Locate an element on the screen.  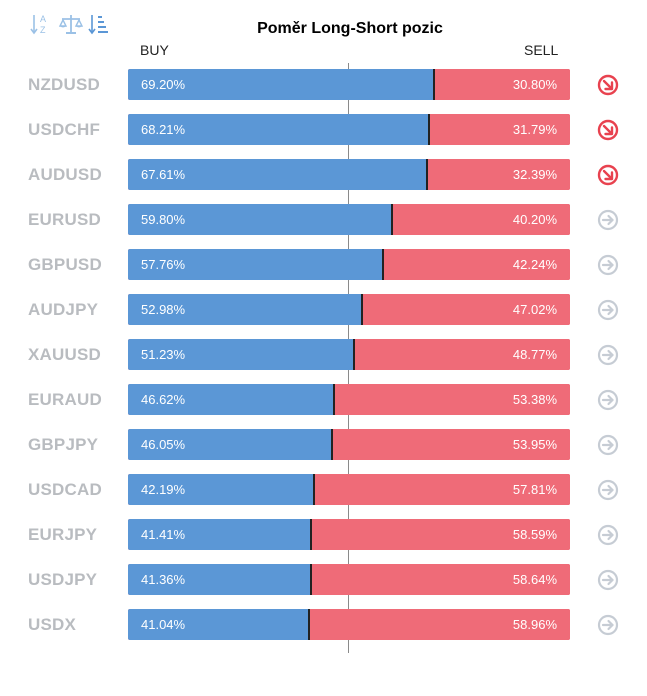
ratio-bar: 42.19% 57.81% is located at coordinates (349, 489).